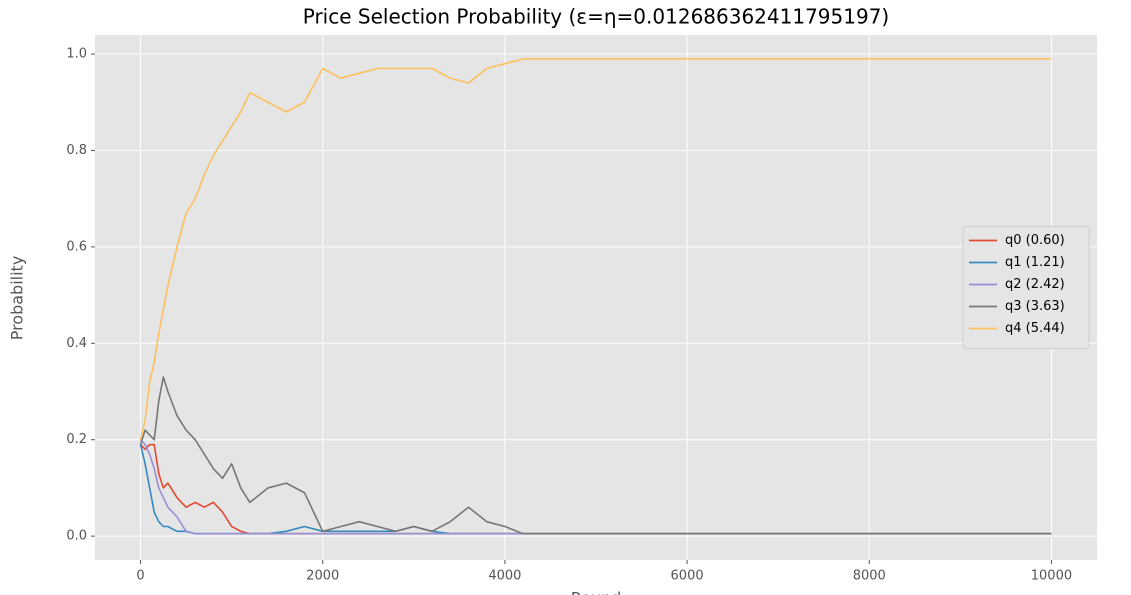  What do you see at coordinates (76, 246) in the screenshot?
I see `y-tick-label: 0.6` at bounding box center [76, 246].